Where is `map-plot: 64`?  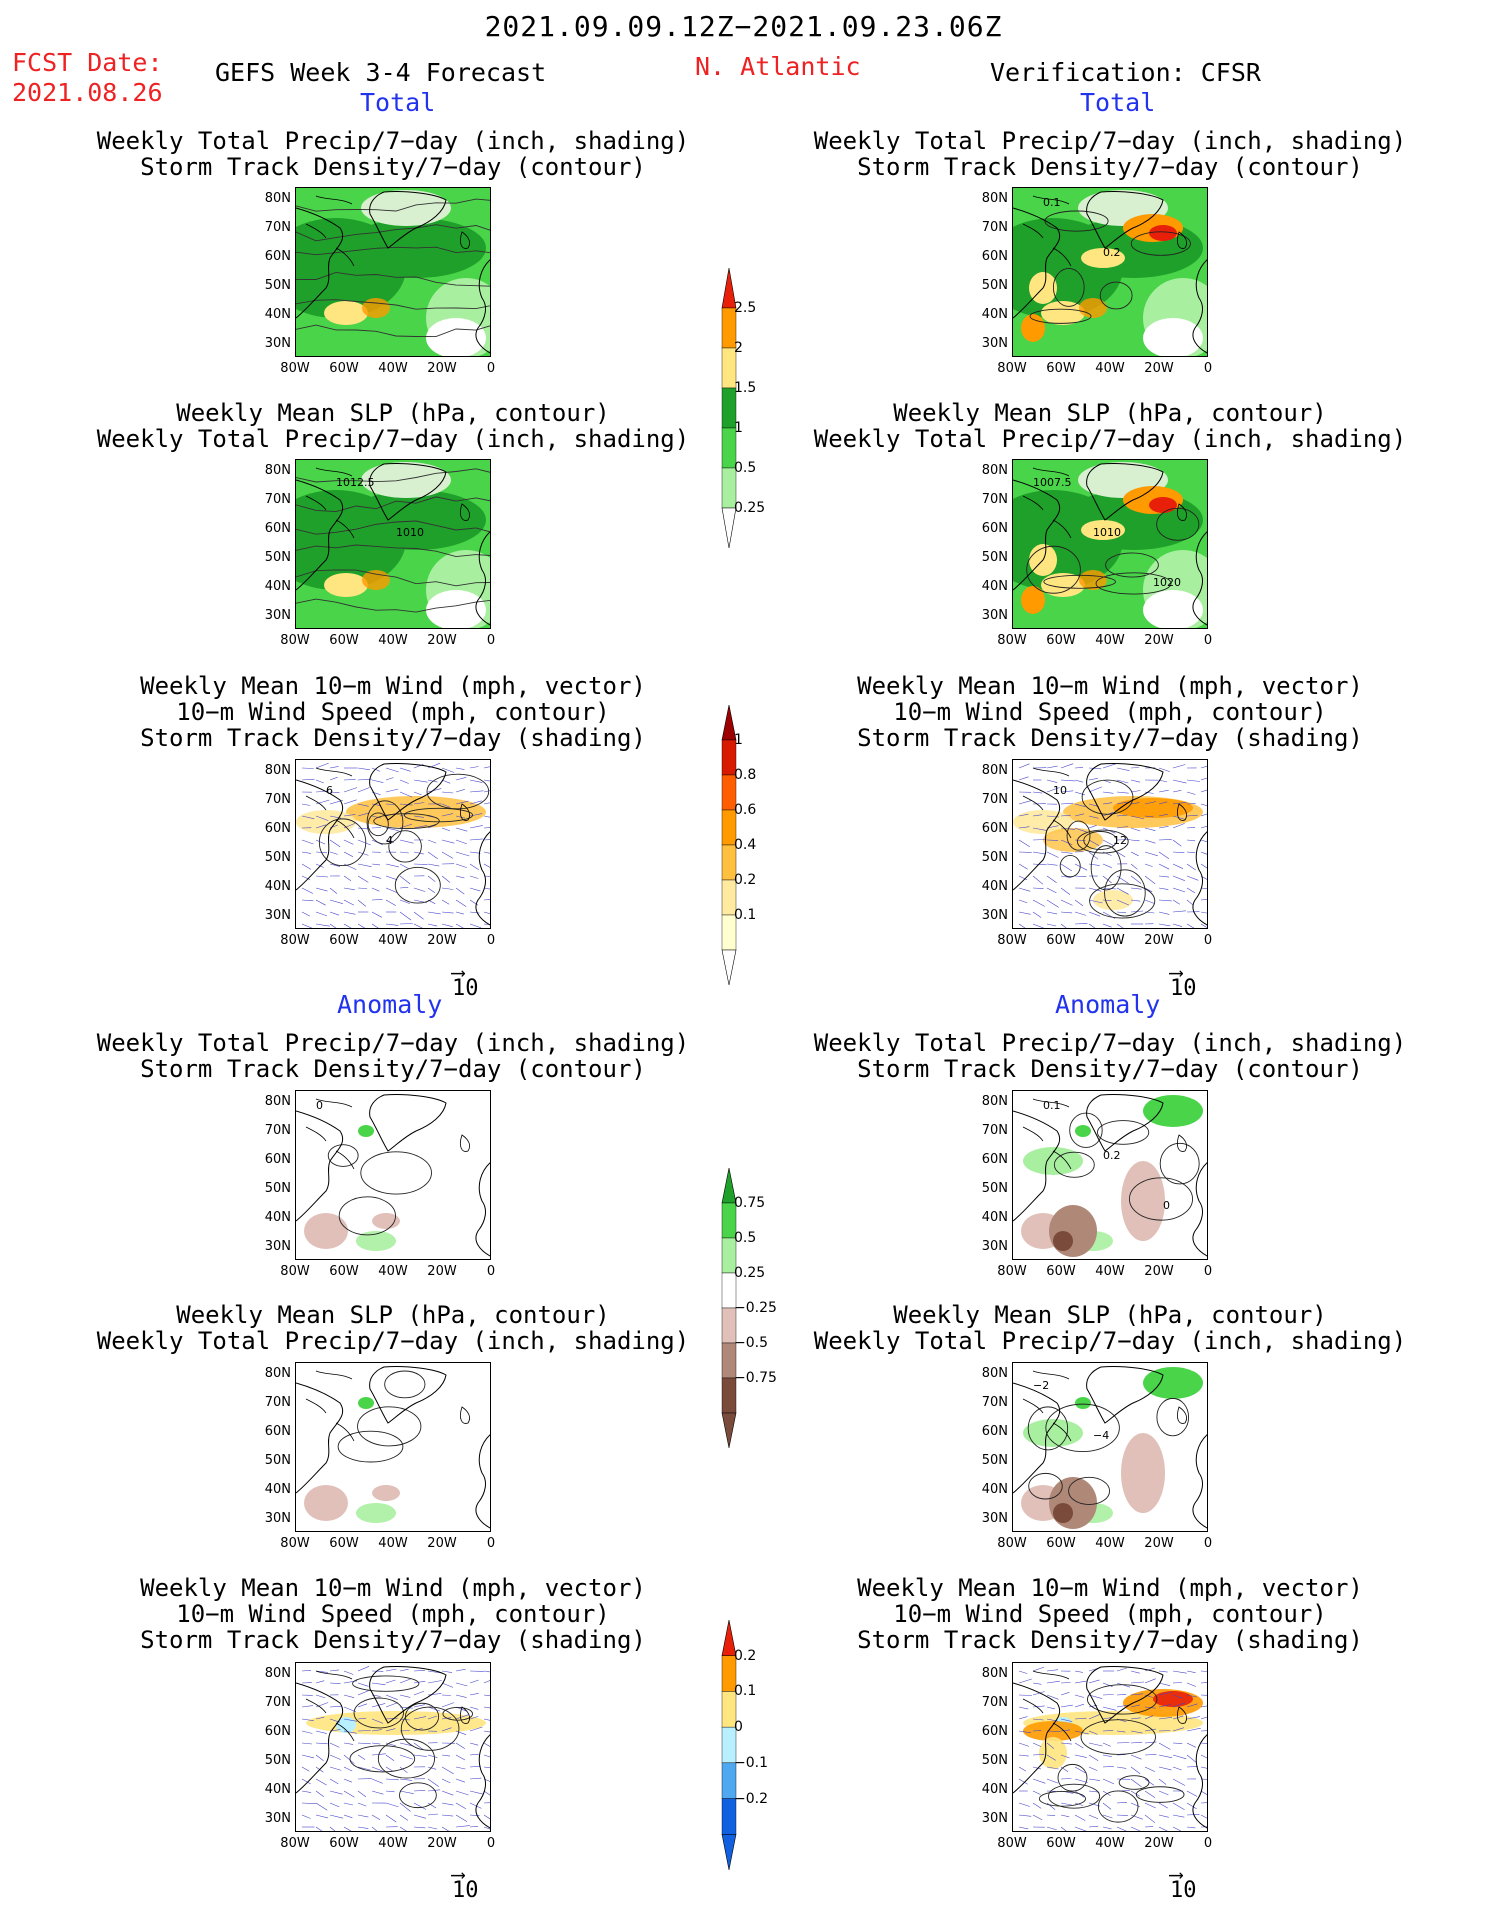
map-plot: 64 is located at coordinates (393, 844).